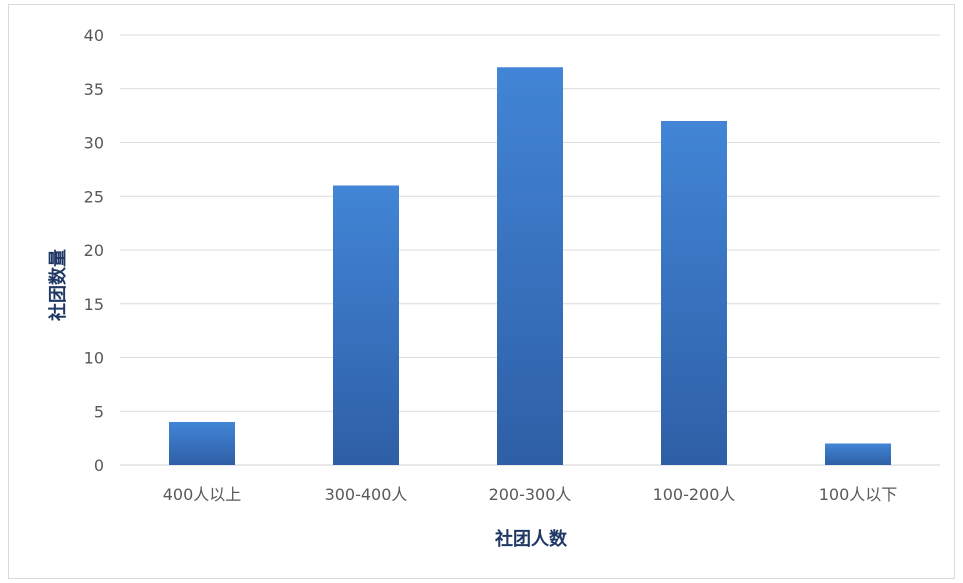 This screenshot has width=963, height=583. Describe the element at coordinates (94, 143) in the screenshot. I see `y-tick-label: 30` at that location.